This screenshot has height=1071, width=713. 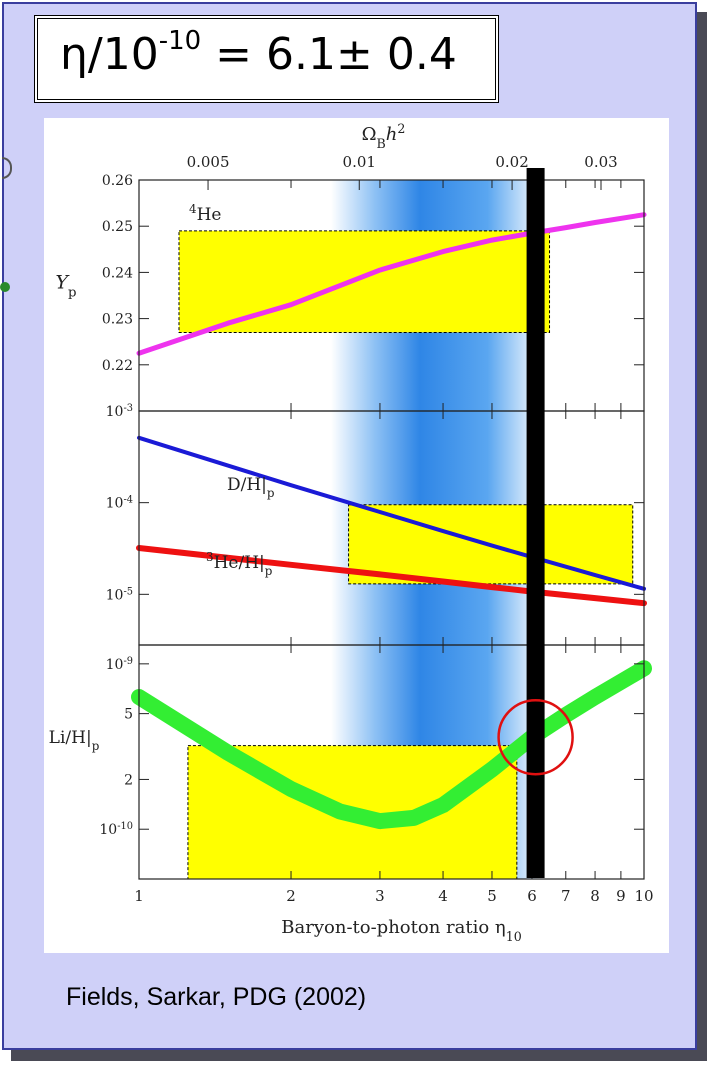 What do you see at coordinates (216, 997) in the screenshot?
I see `citation-text: Fields, Sarkar, PDG (2002)` at bounding box center [216, 997].